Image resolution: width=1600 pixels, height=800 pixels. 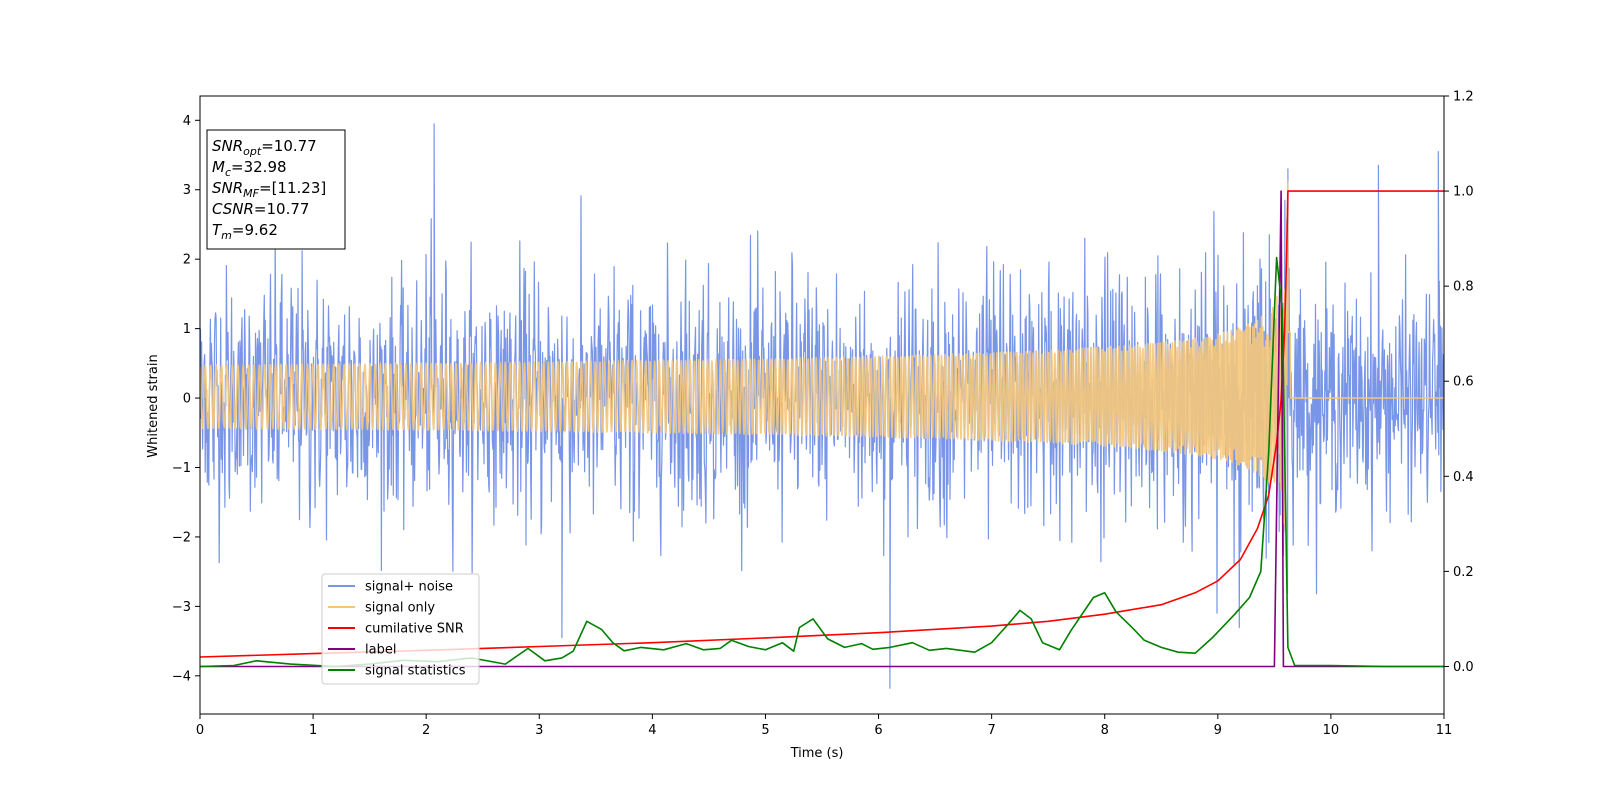 I want to click on y-left-tick-label: 0, so click(x=187, y=399).